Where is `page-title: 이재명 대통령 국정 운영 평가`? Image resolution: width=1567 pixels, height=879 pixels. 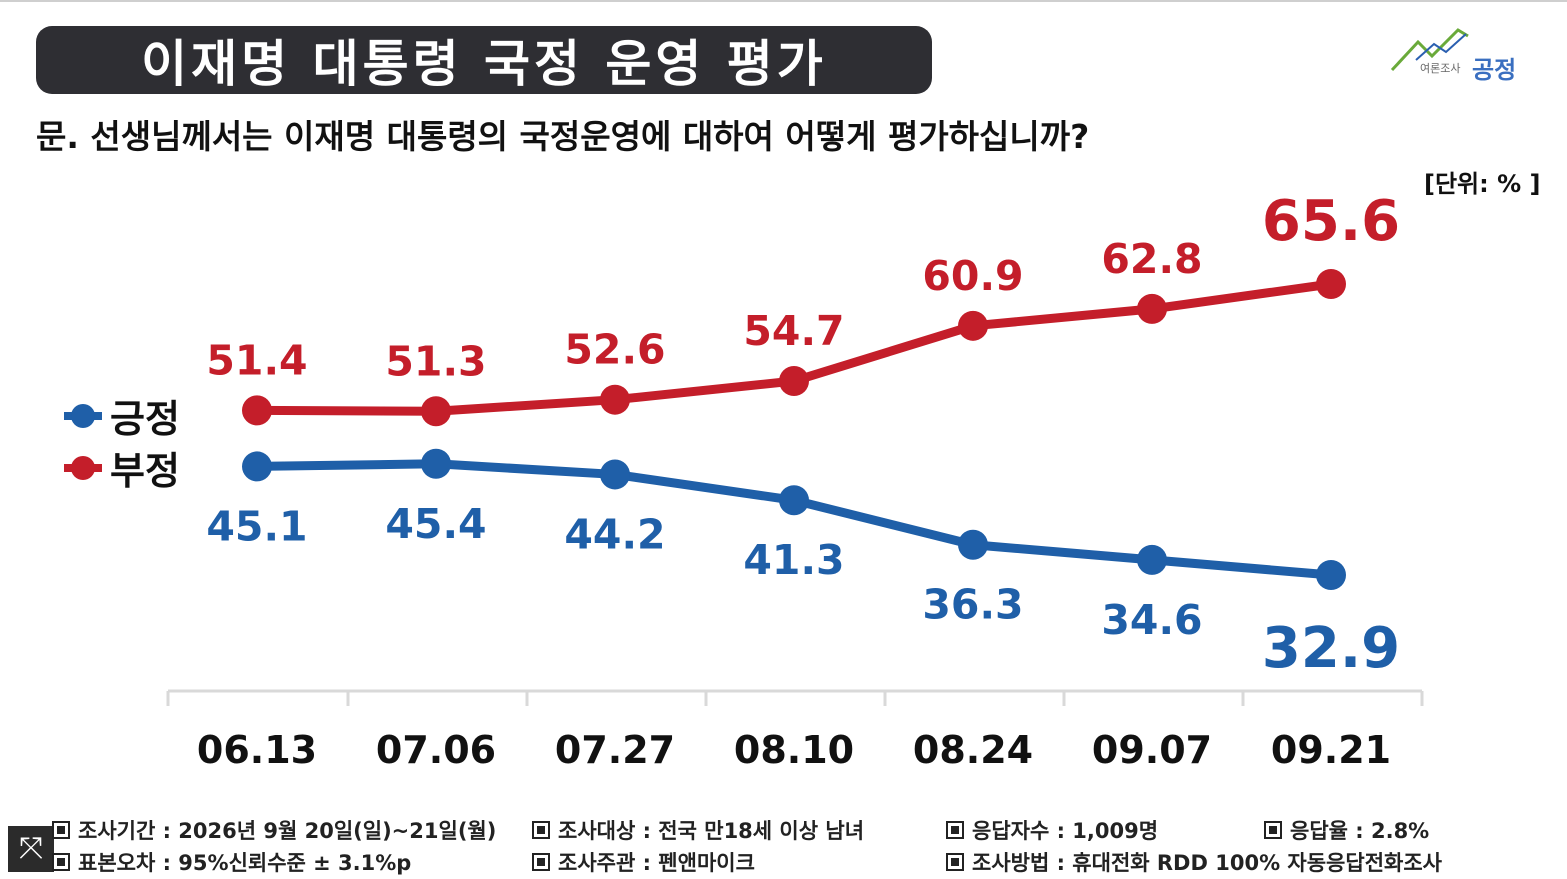
page-title: 이재명 대통령 국정 운영 평가 is located at coordinates (484, 60).